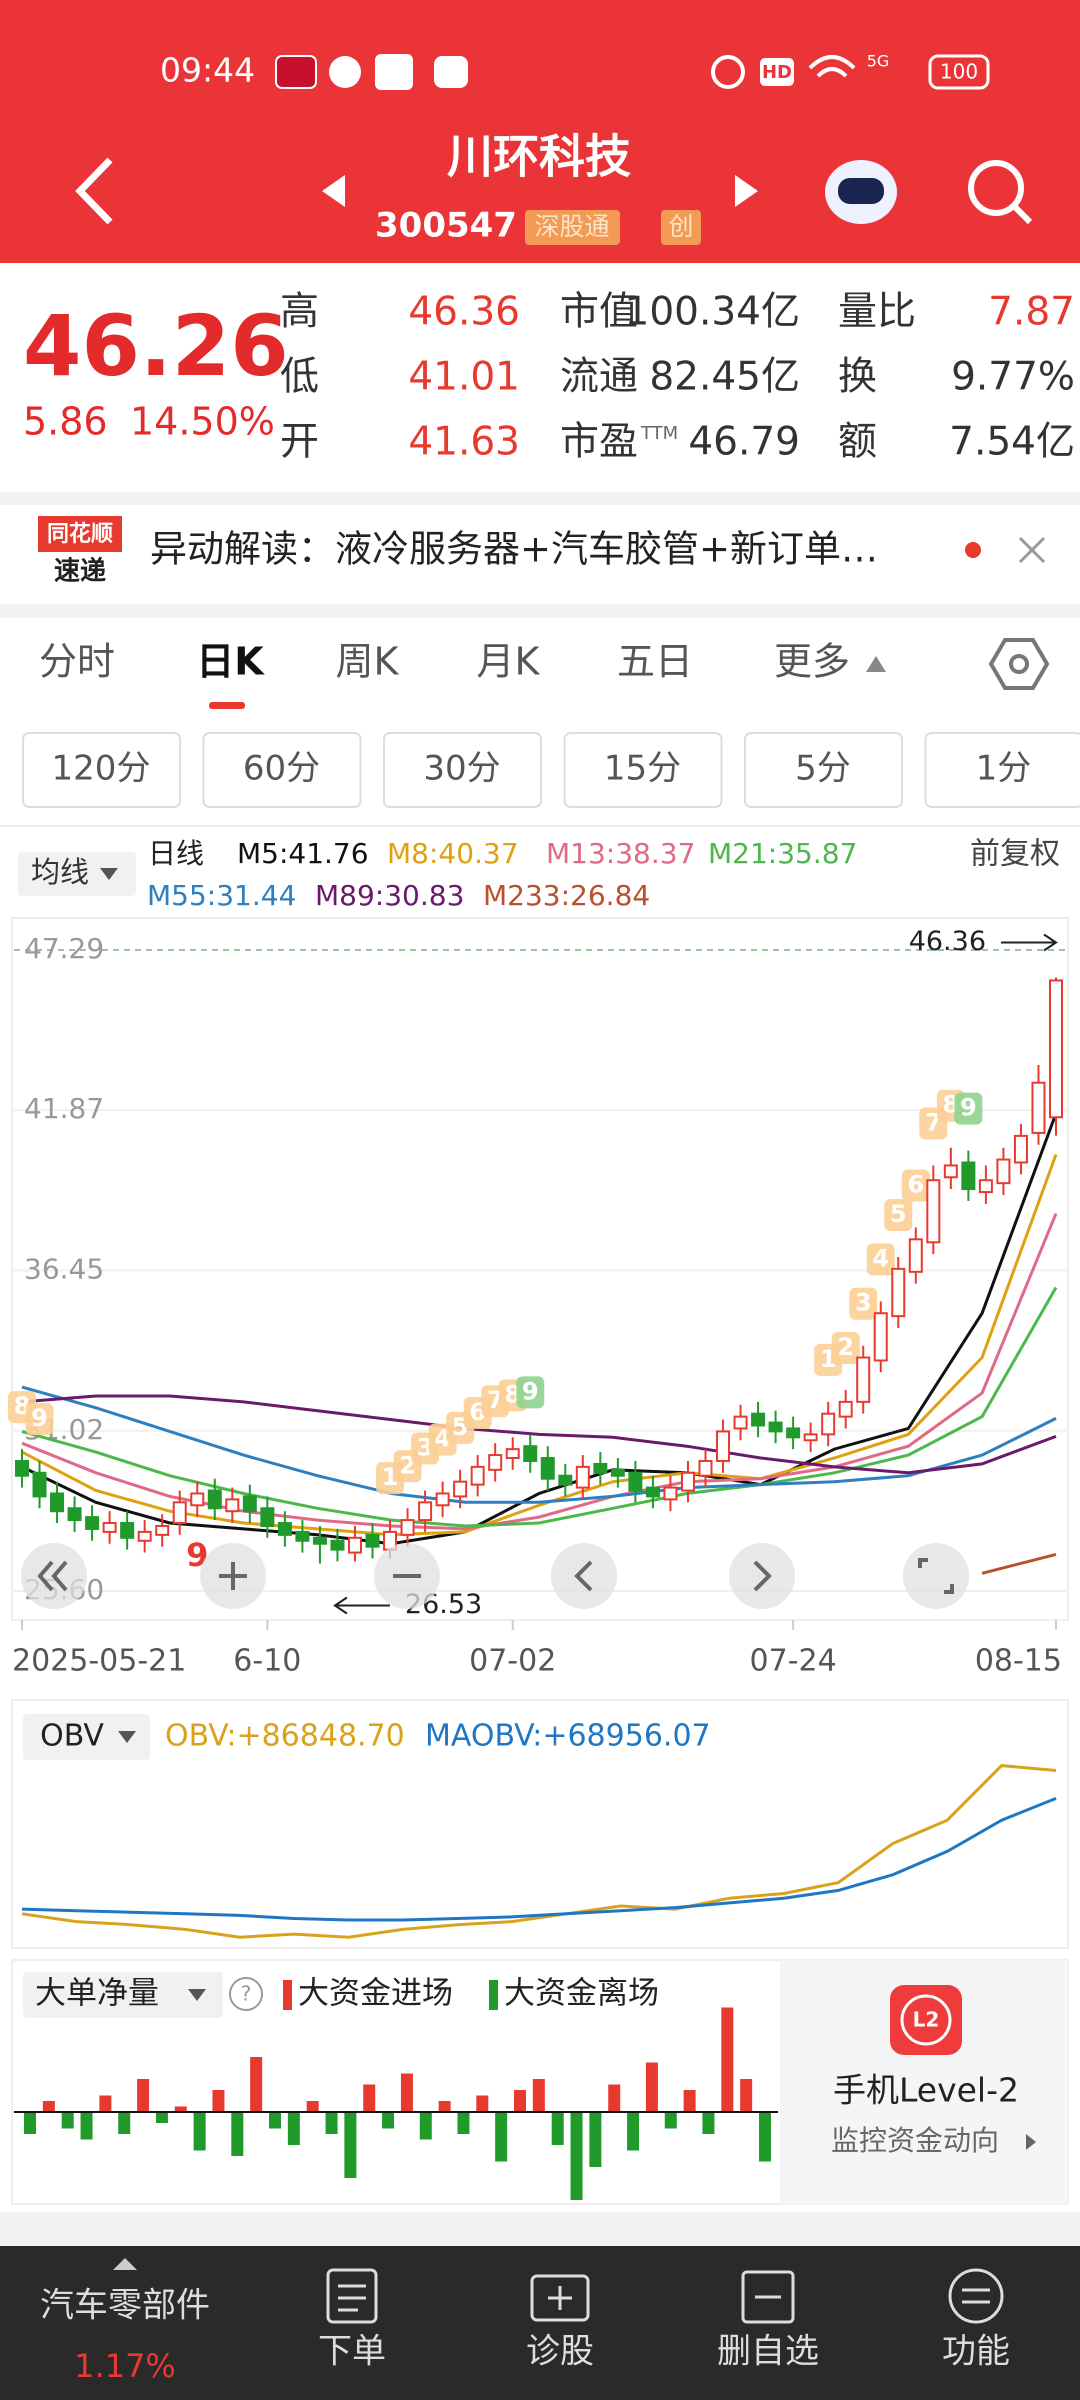  Describe the element at coordinates (551, 770) in the screenshot. I see `period-buttons: 120分 60分 30分 15分 5分 1分` at that location.